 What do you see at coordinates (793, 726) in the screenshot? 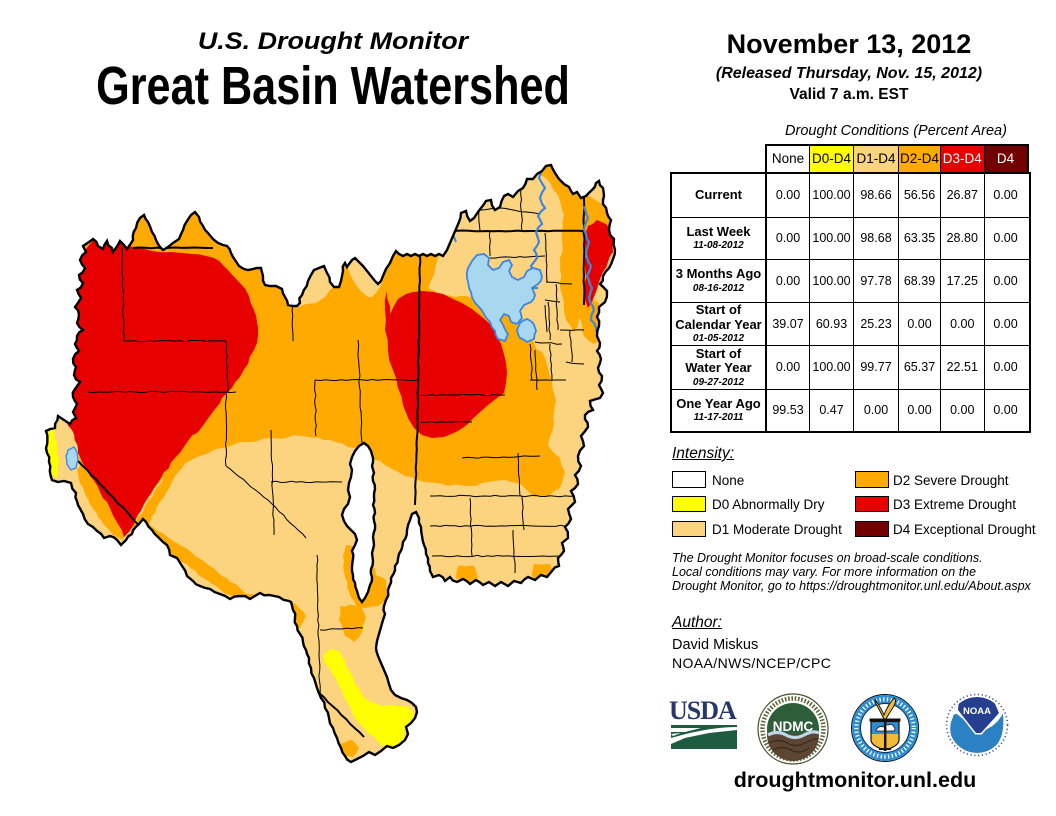
I see `svg-text: NDMC` at bounding box center [793, 726].